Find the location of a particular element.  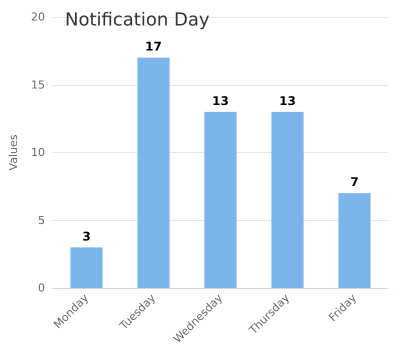

data-label: 17 is located at coordinates (153, 47).